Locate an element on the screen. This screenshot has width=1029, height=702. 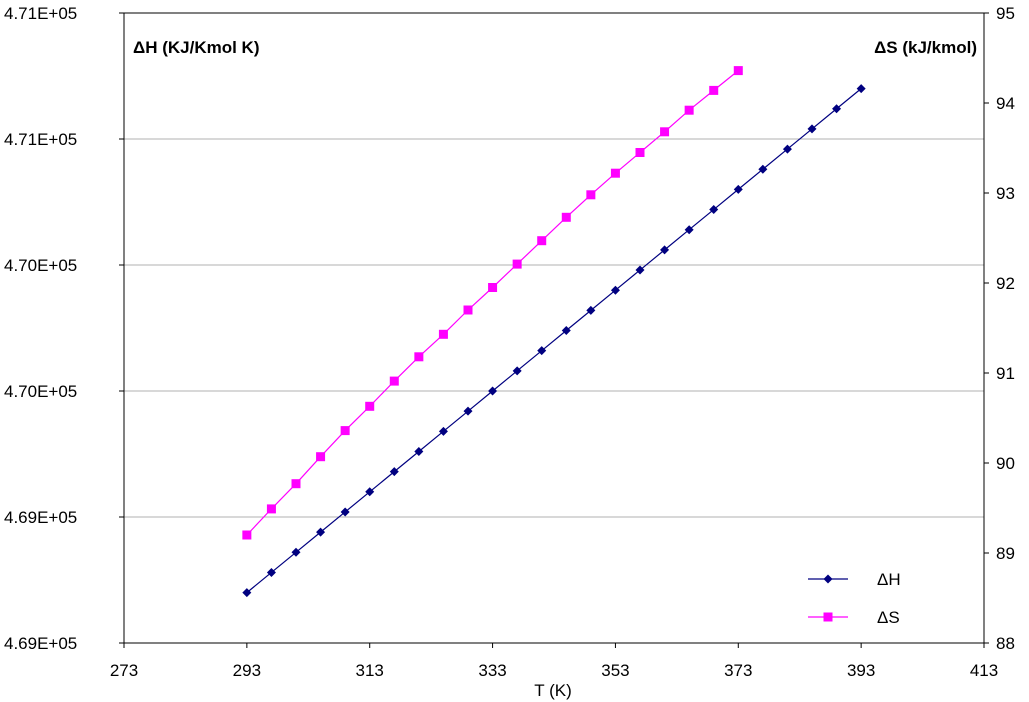
legend-label: ΔH is located at coordinates (889, 579).